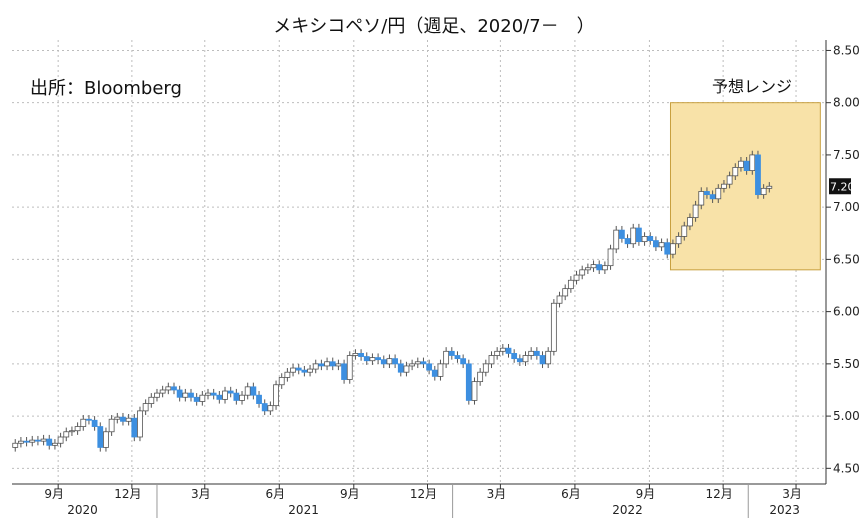 Image resolution: width=868 pixels, height=526 pixels. Describe the element at coordinates (303, 510) in the screenshot. I see `year-label: 2021` at that location.